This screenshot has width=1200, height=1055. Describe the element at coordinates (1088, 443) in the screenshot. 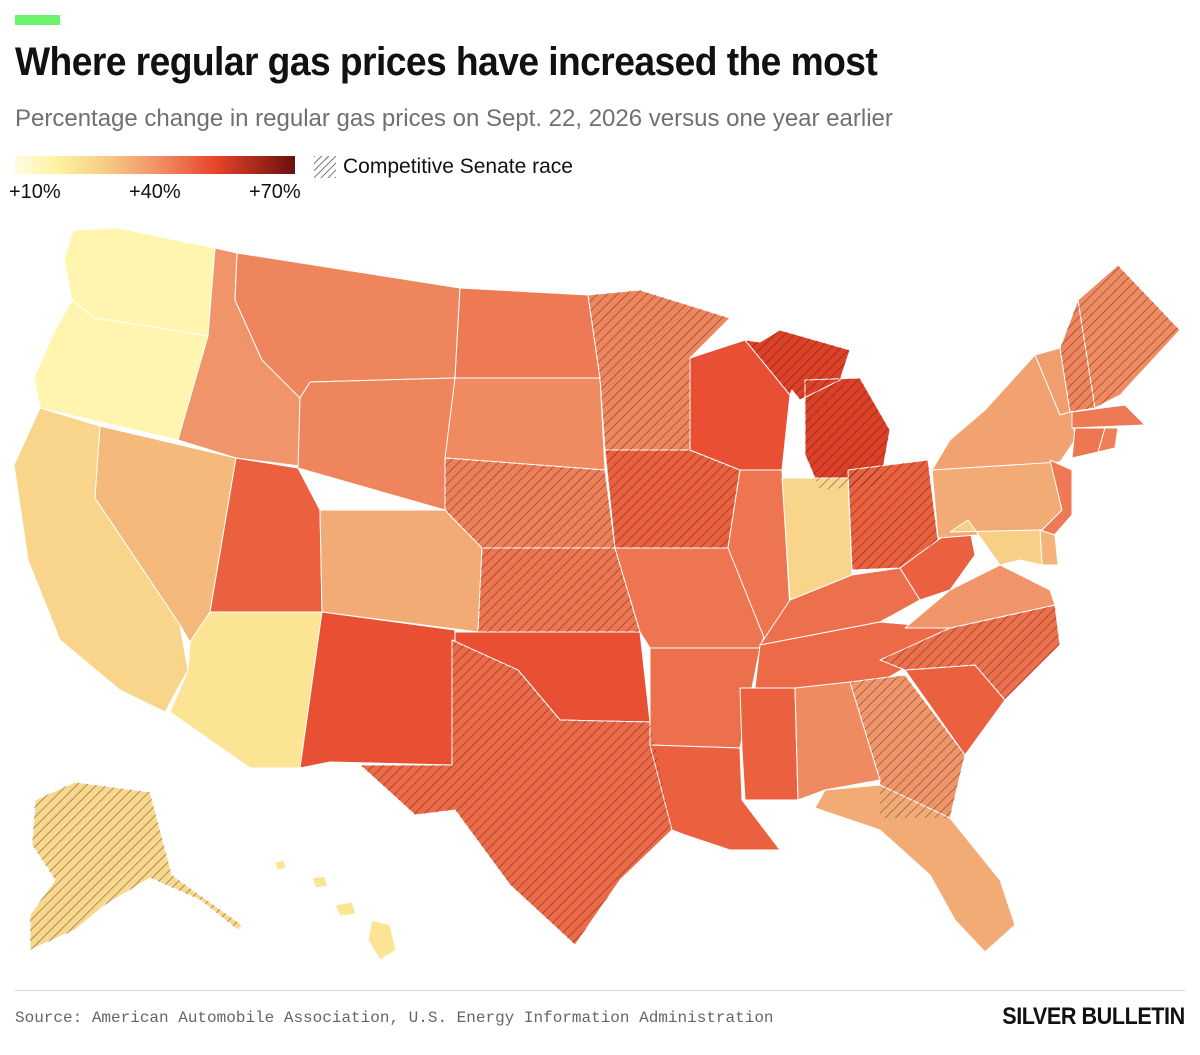

I see `state-ct` at that location.